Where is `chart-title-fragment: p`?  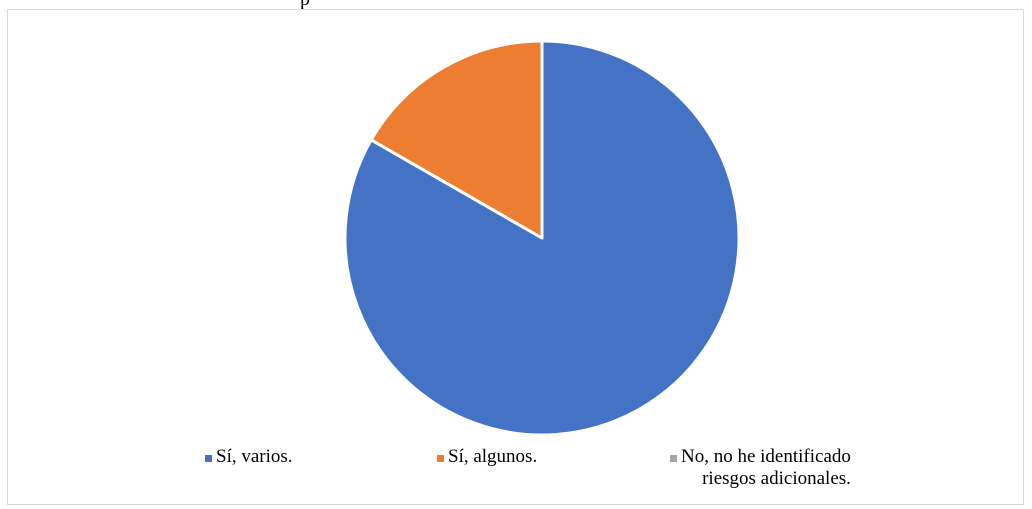
chart-title-fragment: p is located at coordinates (320, 5).